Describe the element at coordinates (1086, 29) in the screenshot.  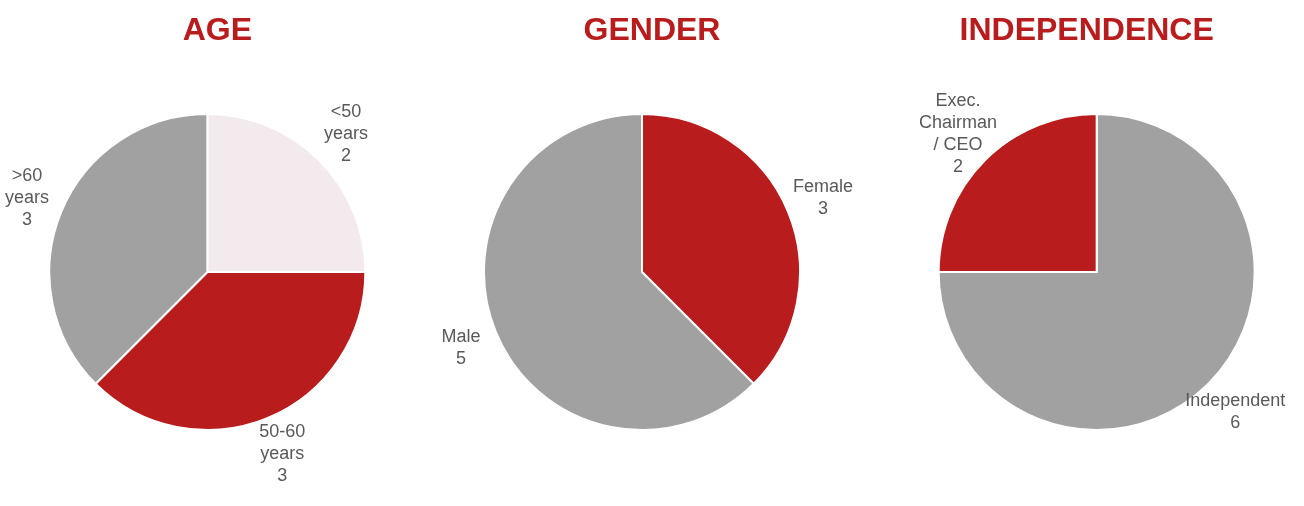
I see `chart-title: INDEPENDENCE` at that location.